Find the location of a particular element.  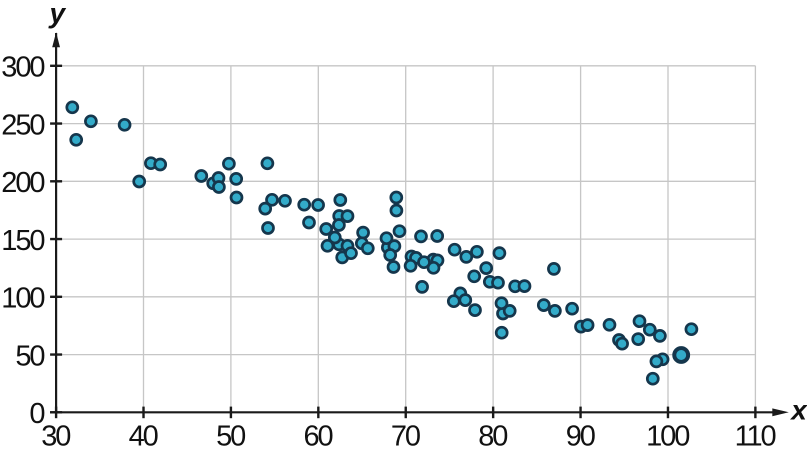

svg-text: 300 is located at coordinates (22, 68).